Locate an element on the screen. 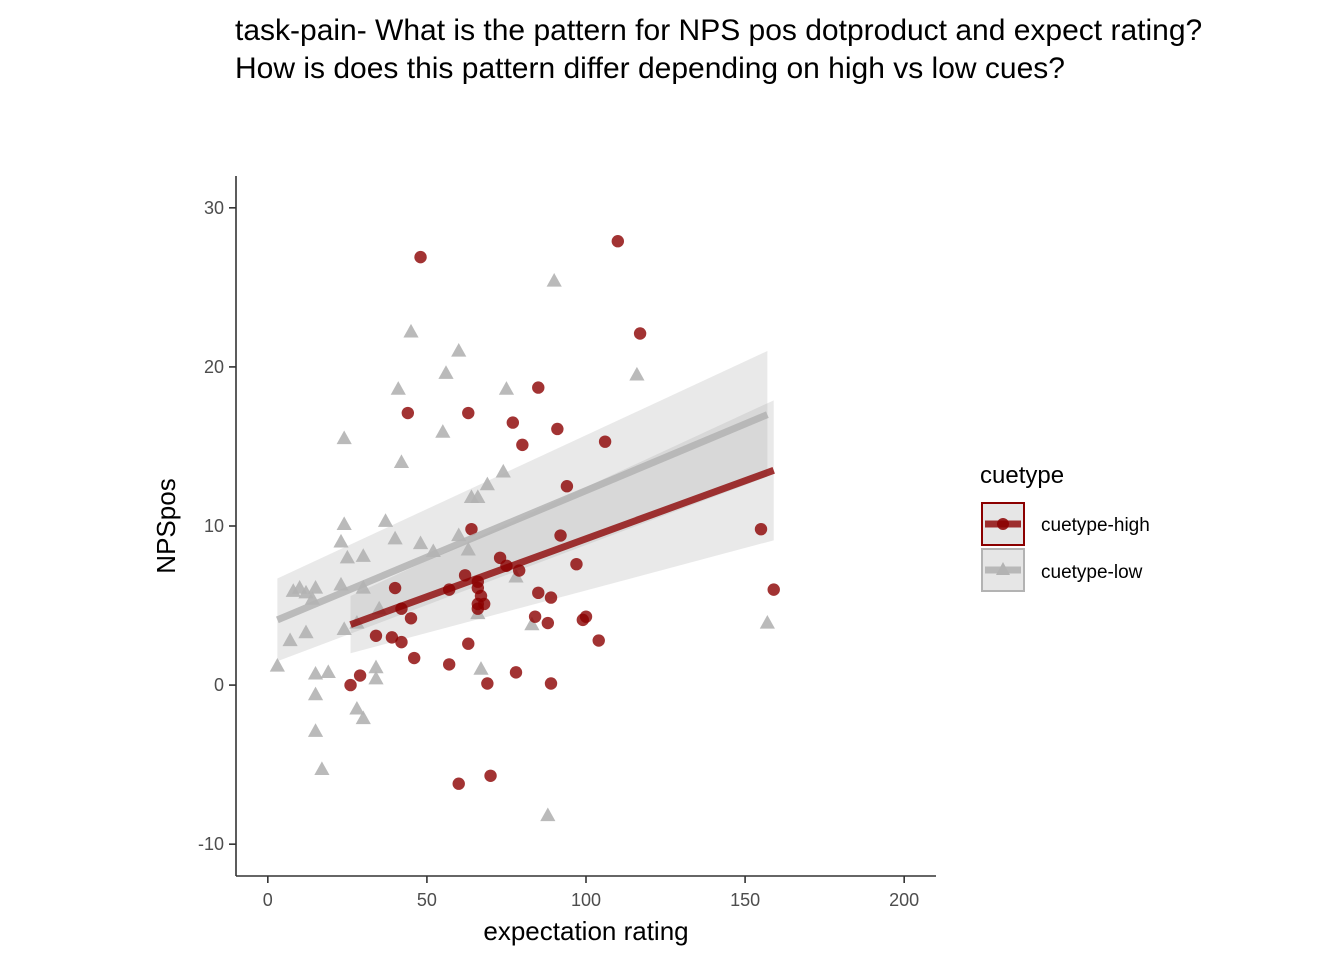  ci-band-cuetype-low is located at coordinates (522, 506).